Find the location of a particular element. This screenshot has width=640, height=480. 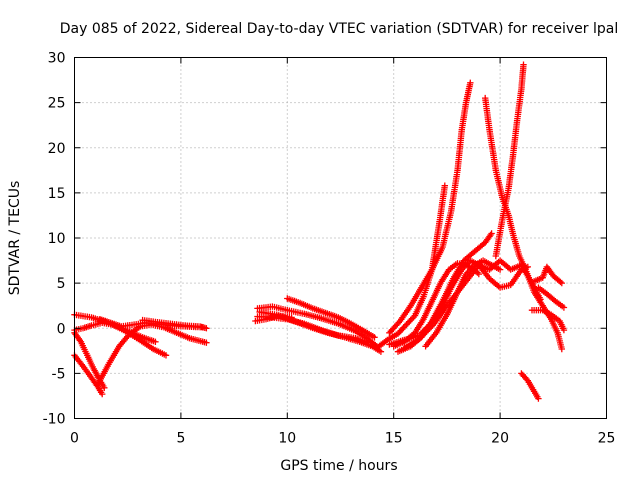

y-axis-label: SDTVAR / TECUs is located at coordinates (15, 238).